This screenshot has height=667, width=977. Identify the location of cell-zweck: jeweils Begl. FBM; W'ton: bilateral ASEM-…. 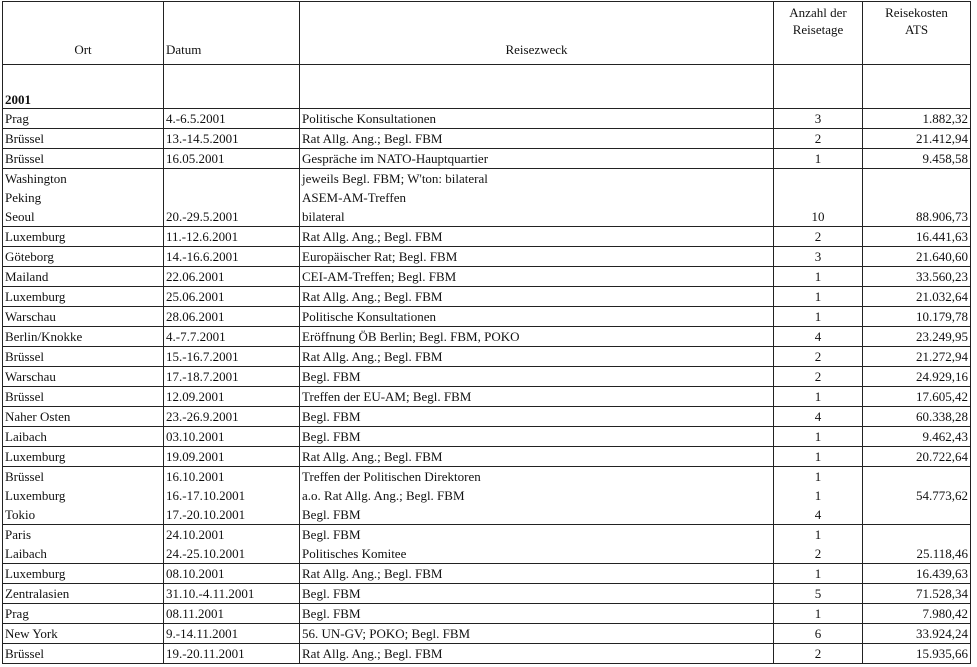
(536, 197).